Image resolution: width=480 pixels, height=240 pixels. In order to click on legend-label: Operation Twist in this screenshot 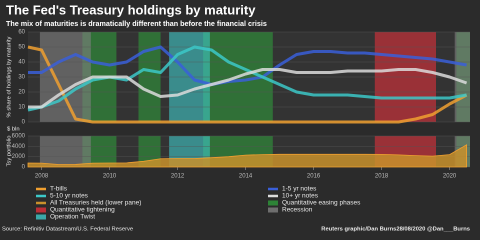, I will do `click(72, 217)`.